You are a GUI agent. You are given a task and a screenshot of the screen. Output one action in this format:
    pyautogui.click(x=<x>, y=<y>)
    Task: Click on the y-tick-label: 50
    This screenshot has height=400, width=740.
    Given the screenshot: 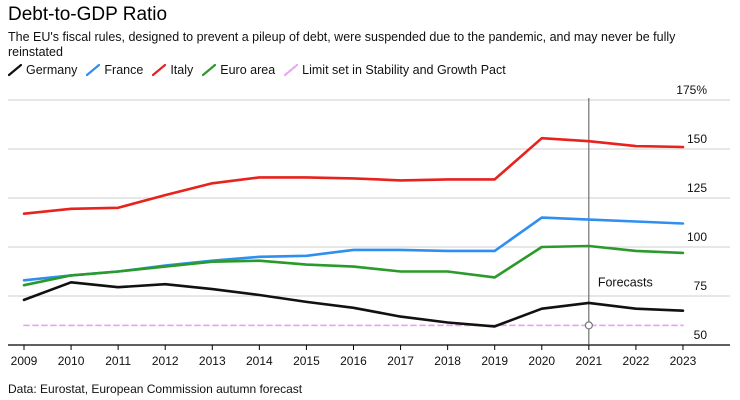 What is the action you would take?
    pyautogui.click(x=701, y=335)
    